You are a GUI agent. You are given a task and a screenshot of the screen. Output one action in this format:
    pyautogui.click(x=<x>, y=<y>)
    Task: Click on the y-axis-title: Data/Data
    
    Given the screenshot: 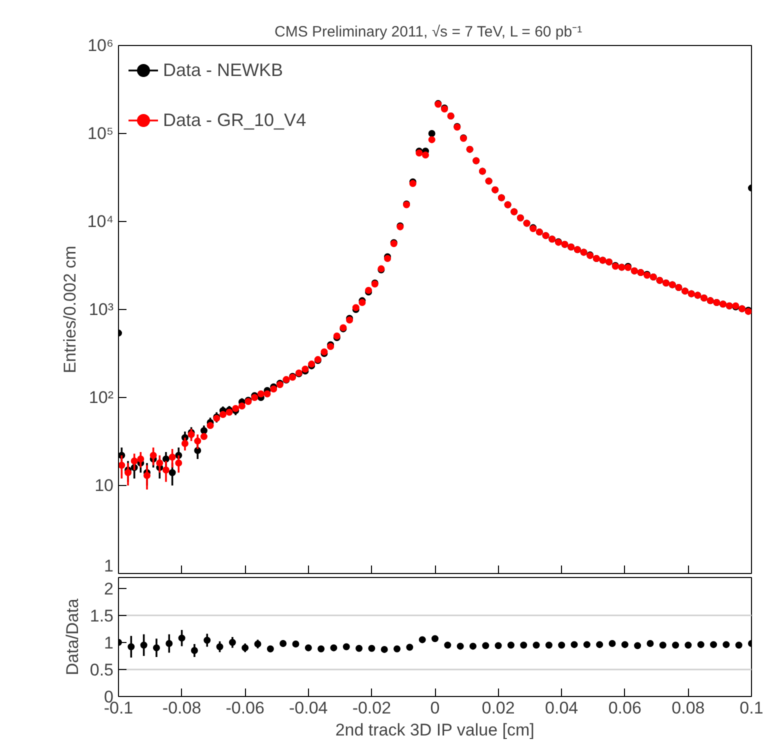 What is the action you would take?
    pyautogui.click(x=72, y=637)
    